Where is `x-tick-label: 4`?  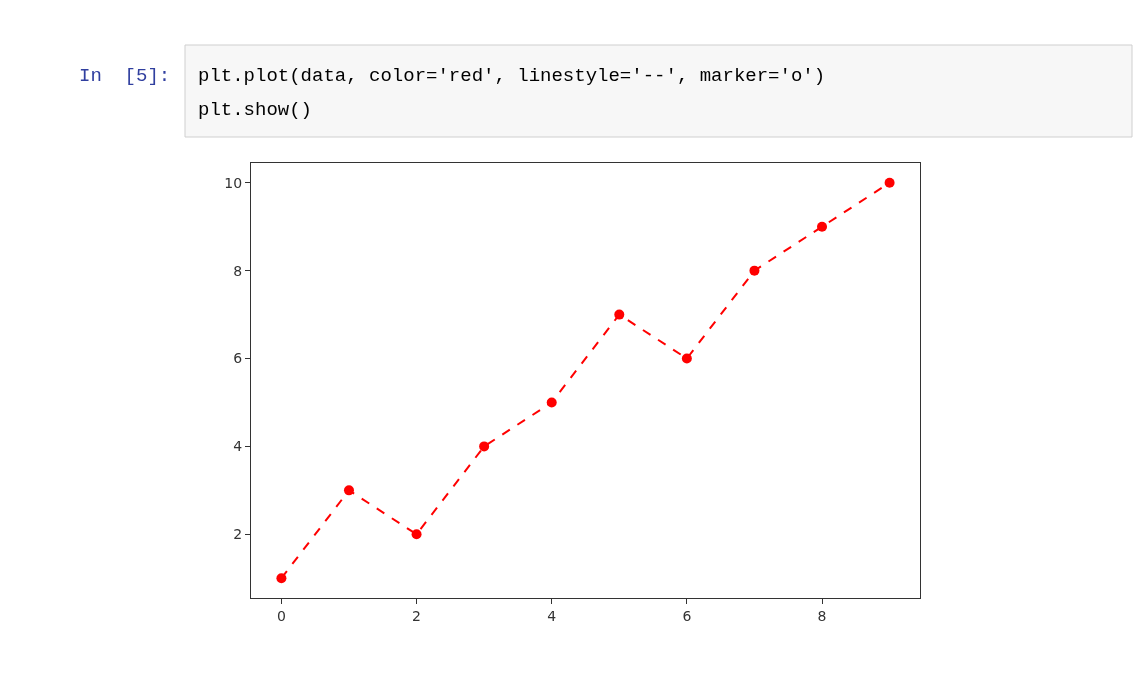
x-tick-label: 4 is located at coordinates (552, 615).